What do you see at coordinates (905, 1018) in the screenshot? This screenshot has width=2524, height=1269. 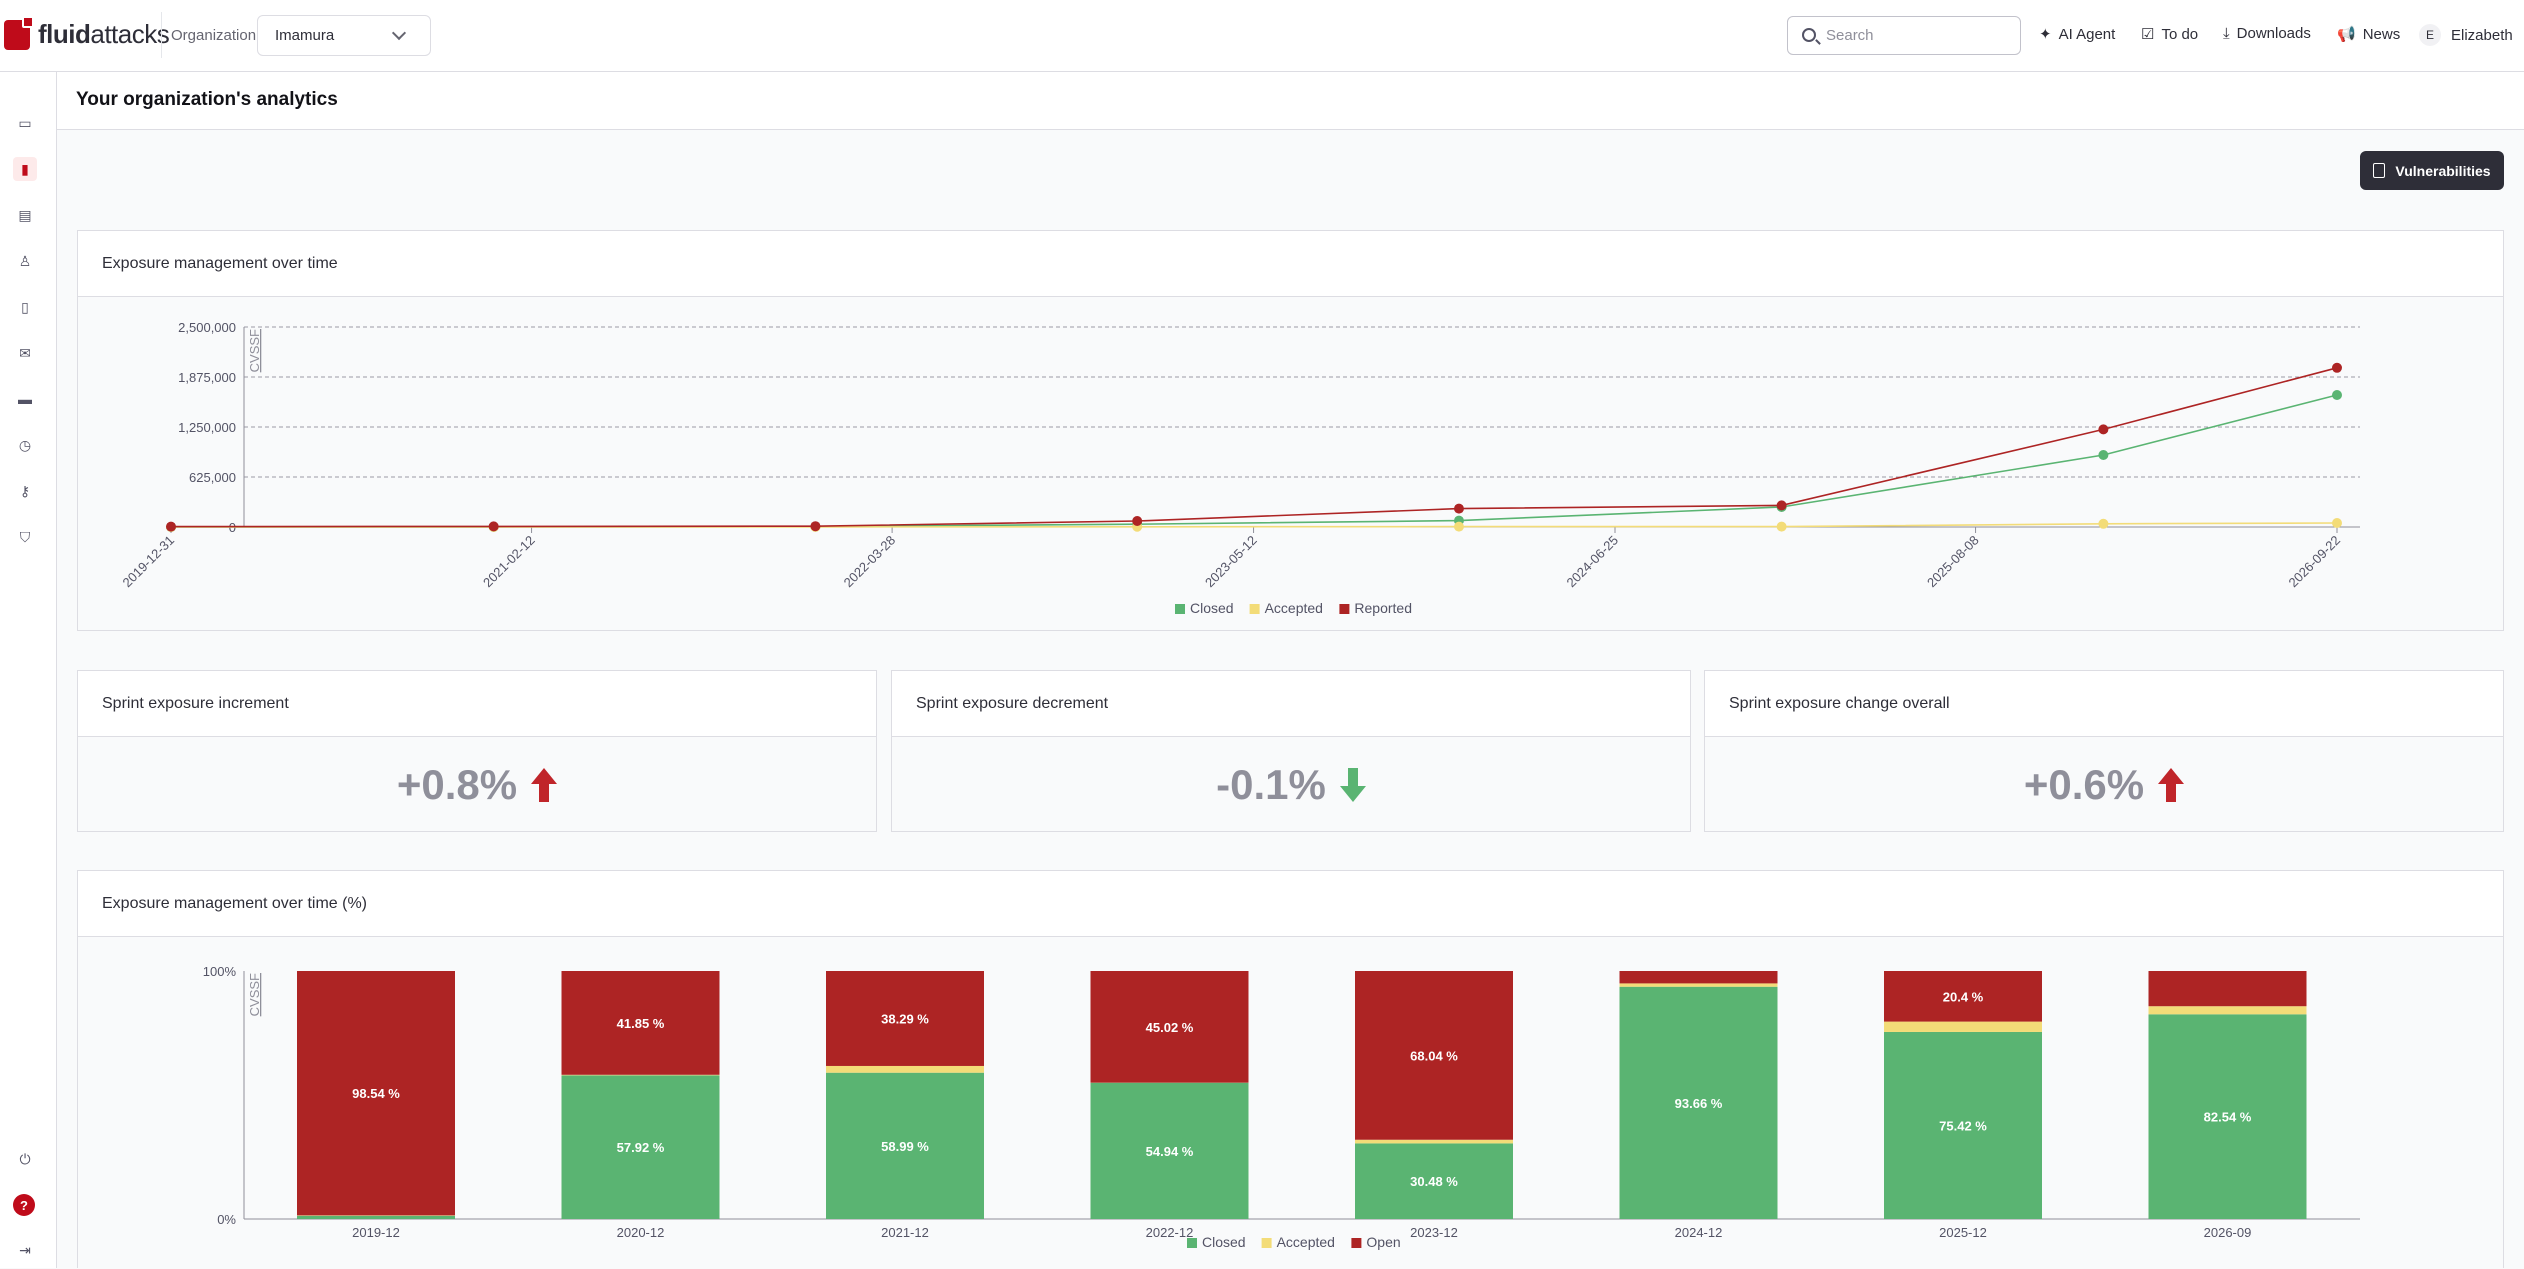 I see `bar-data-label: 38.29 %` at bounding box center [905, 1018].